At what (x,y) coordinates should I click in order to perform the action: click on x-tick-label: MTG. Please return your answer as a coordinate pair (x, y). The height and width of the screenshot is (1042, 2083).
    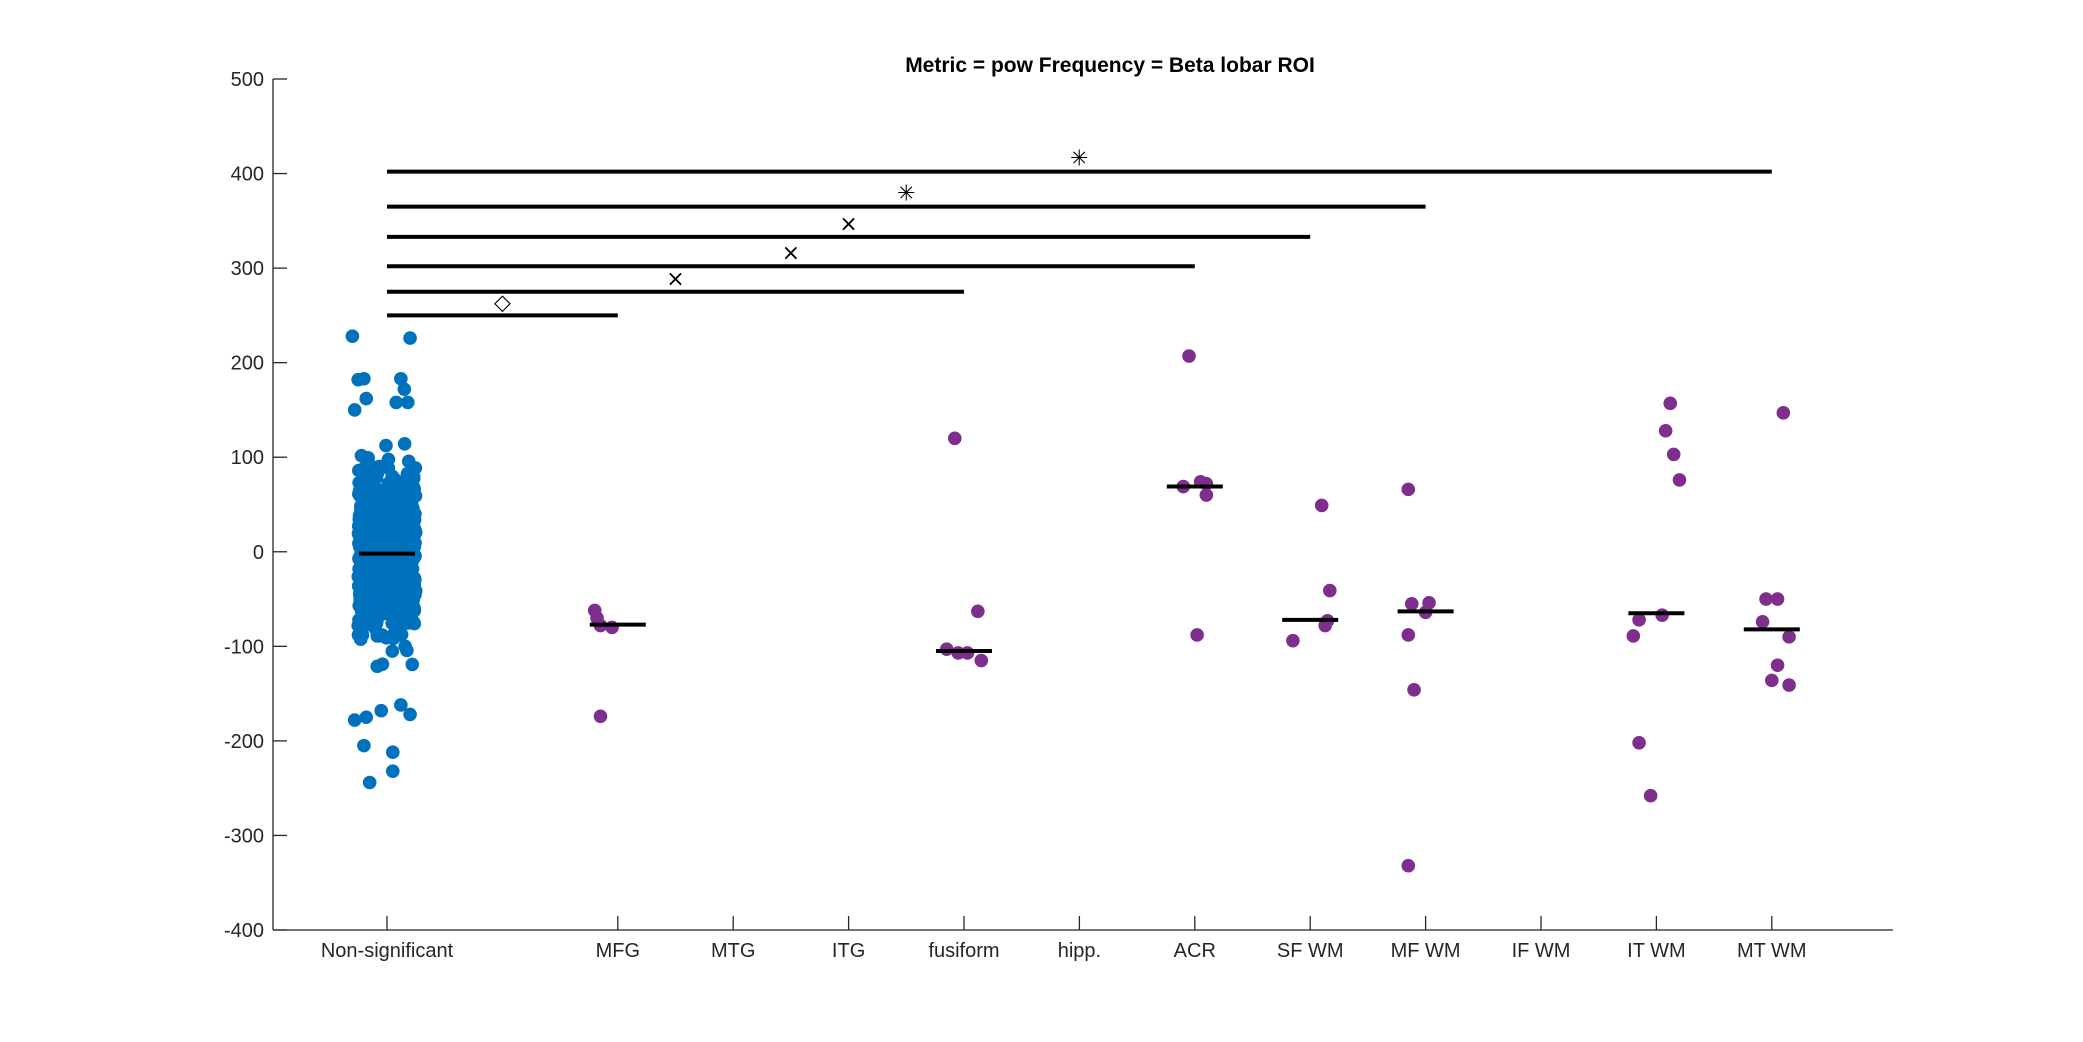
    Looking at the image, I should click on (733, 951).